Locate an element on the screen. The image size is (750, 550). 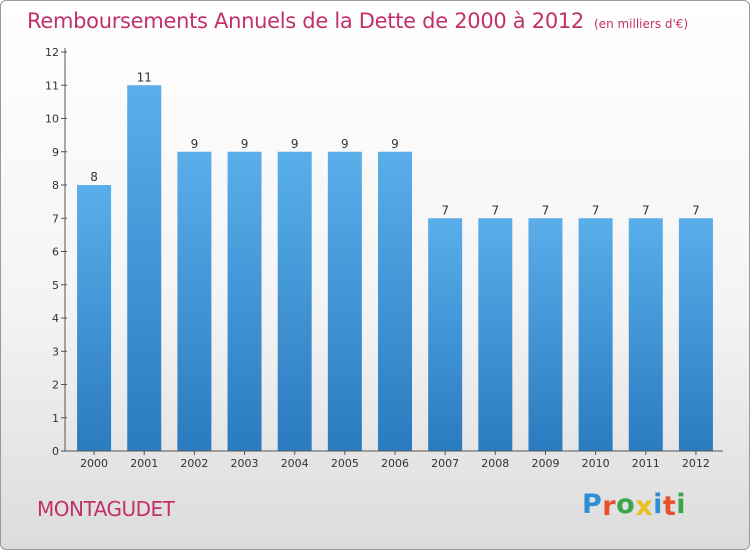
x-tick-label: 2005 is located at coordinates (345, 463).